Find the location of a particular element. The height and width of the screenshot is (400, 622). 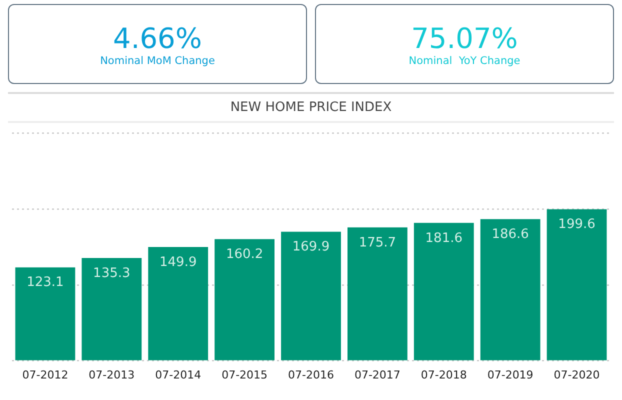

data-label: 123.1 is located at coordinates (45, 282).